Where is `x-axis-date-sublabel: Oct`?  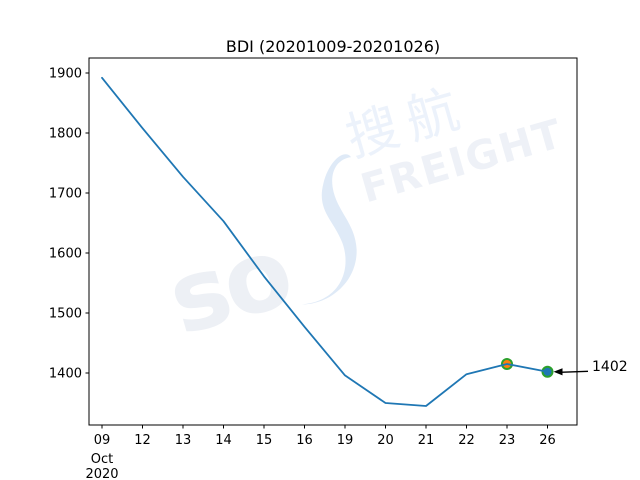 x-axis-date-sublabel: Oct is located at coordinates (102, 459).